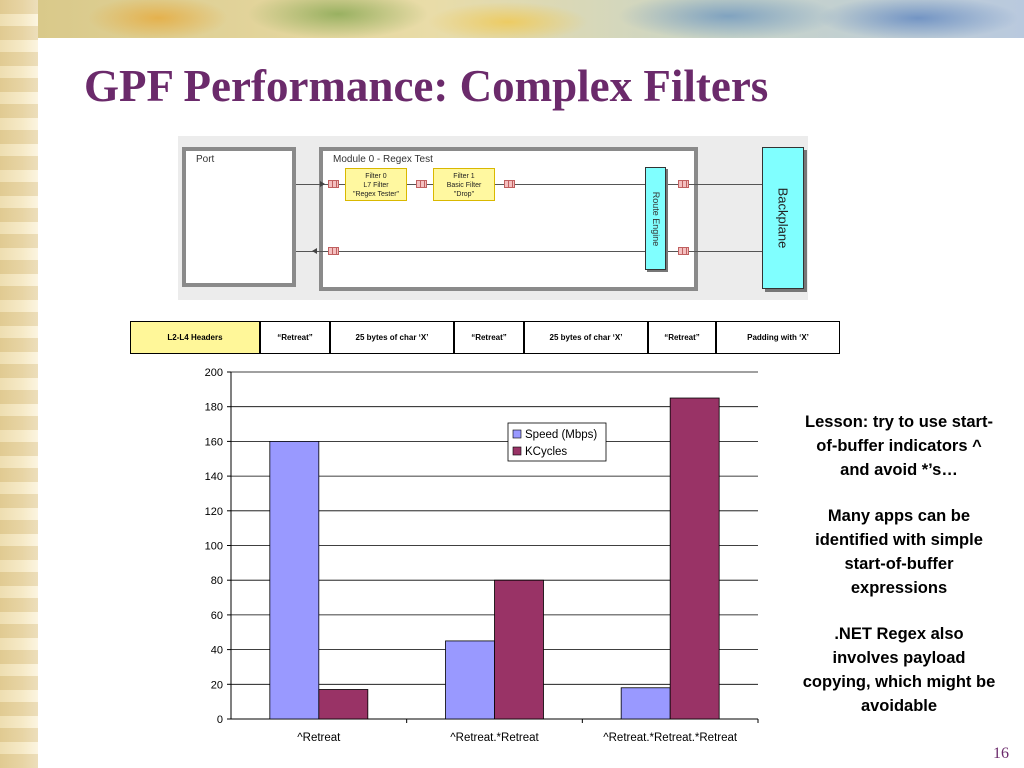 This screenshot has width=1024, height=768. I want to click on filter-1-line-2: Basic Filter, so click(464, 185).